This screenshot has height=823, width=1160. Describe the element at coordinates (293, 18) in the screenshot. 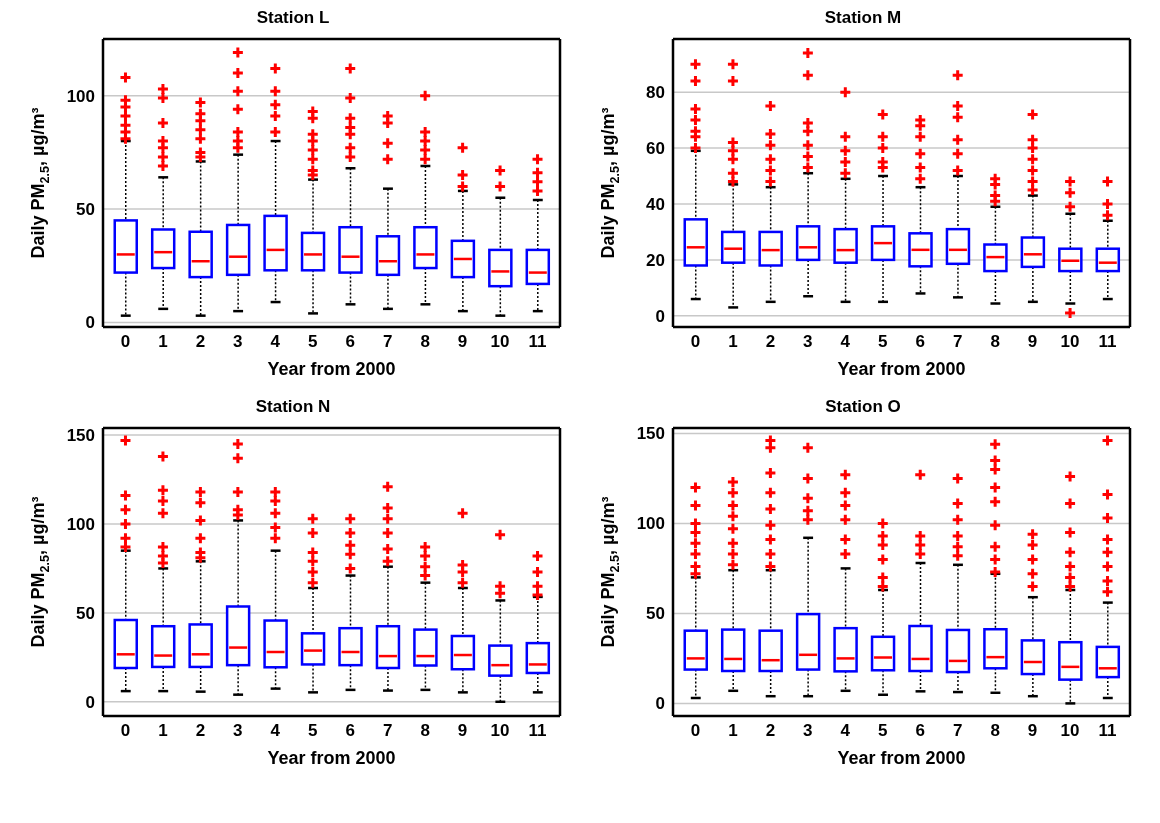

I see `chart-title: Station L` at that location.